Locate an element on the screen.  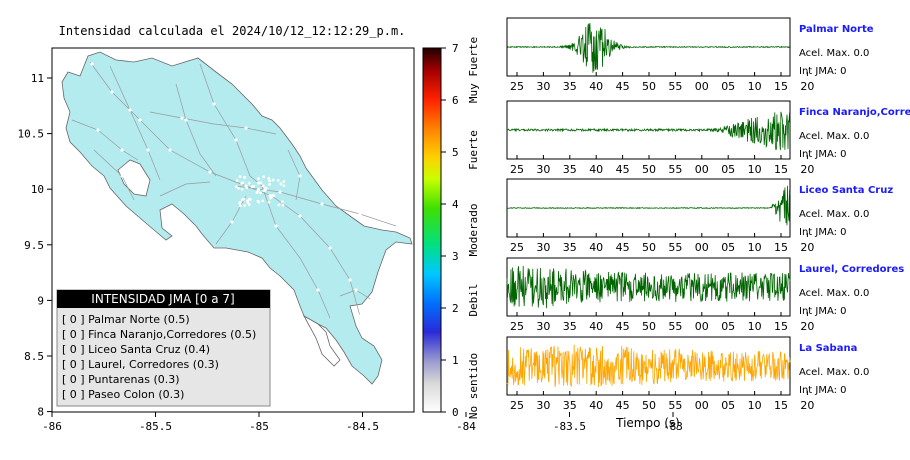
station-name: Palmar Norte is located at coordinates (836, 29).